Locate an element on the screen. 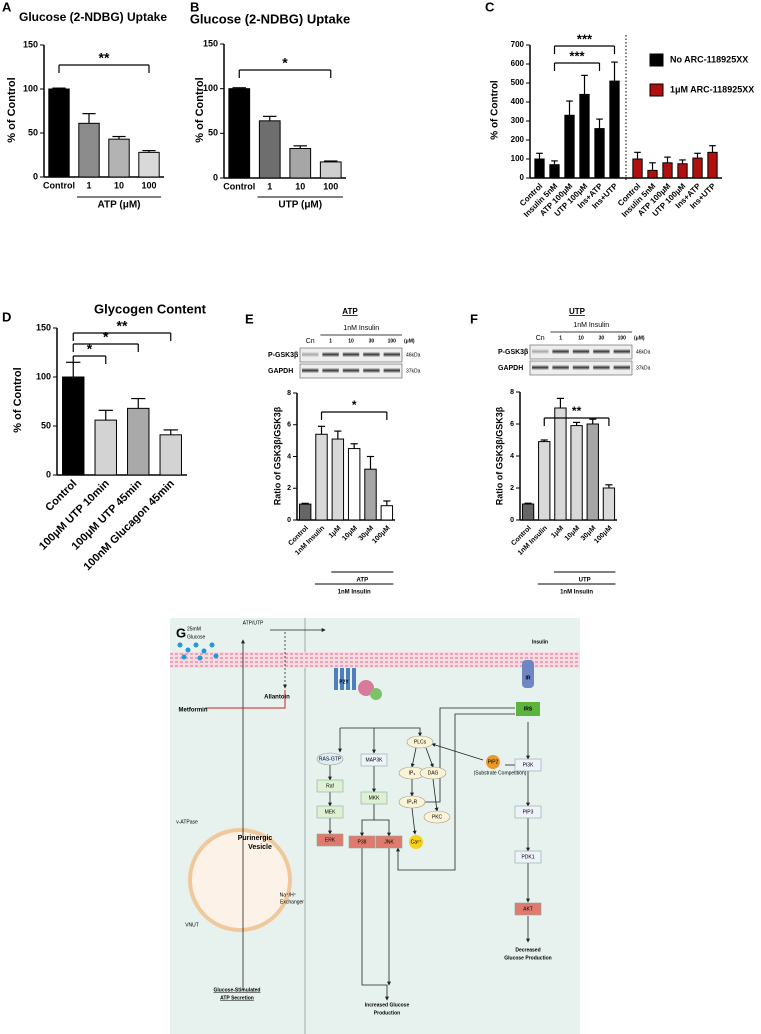  vesicle is located at coordinates (240, 880).